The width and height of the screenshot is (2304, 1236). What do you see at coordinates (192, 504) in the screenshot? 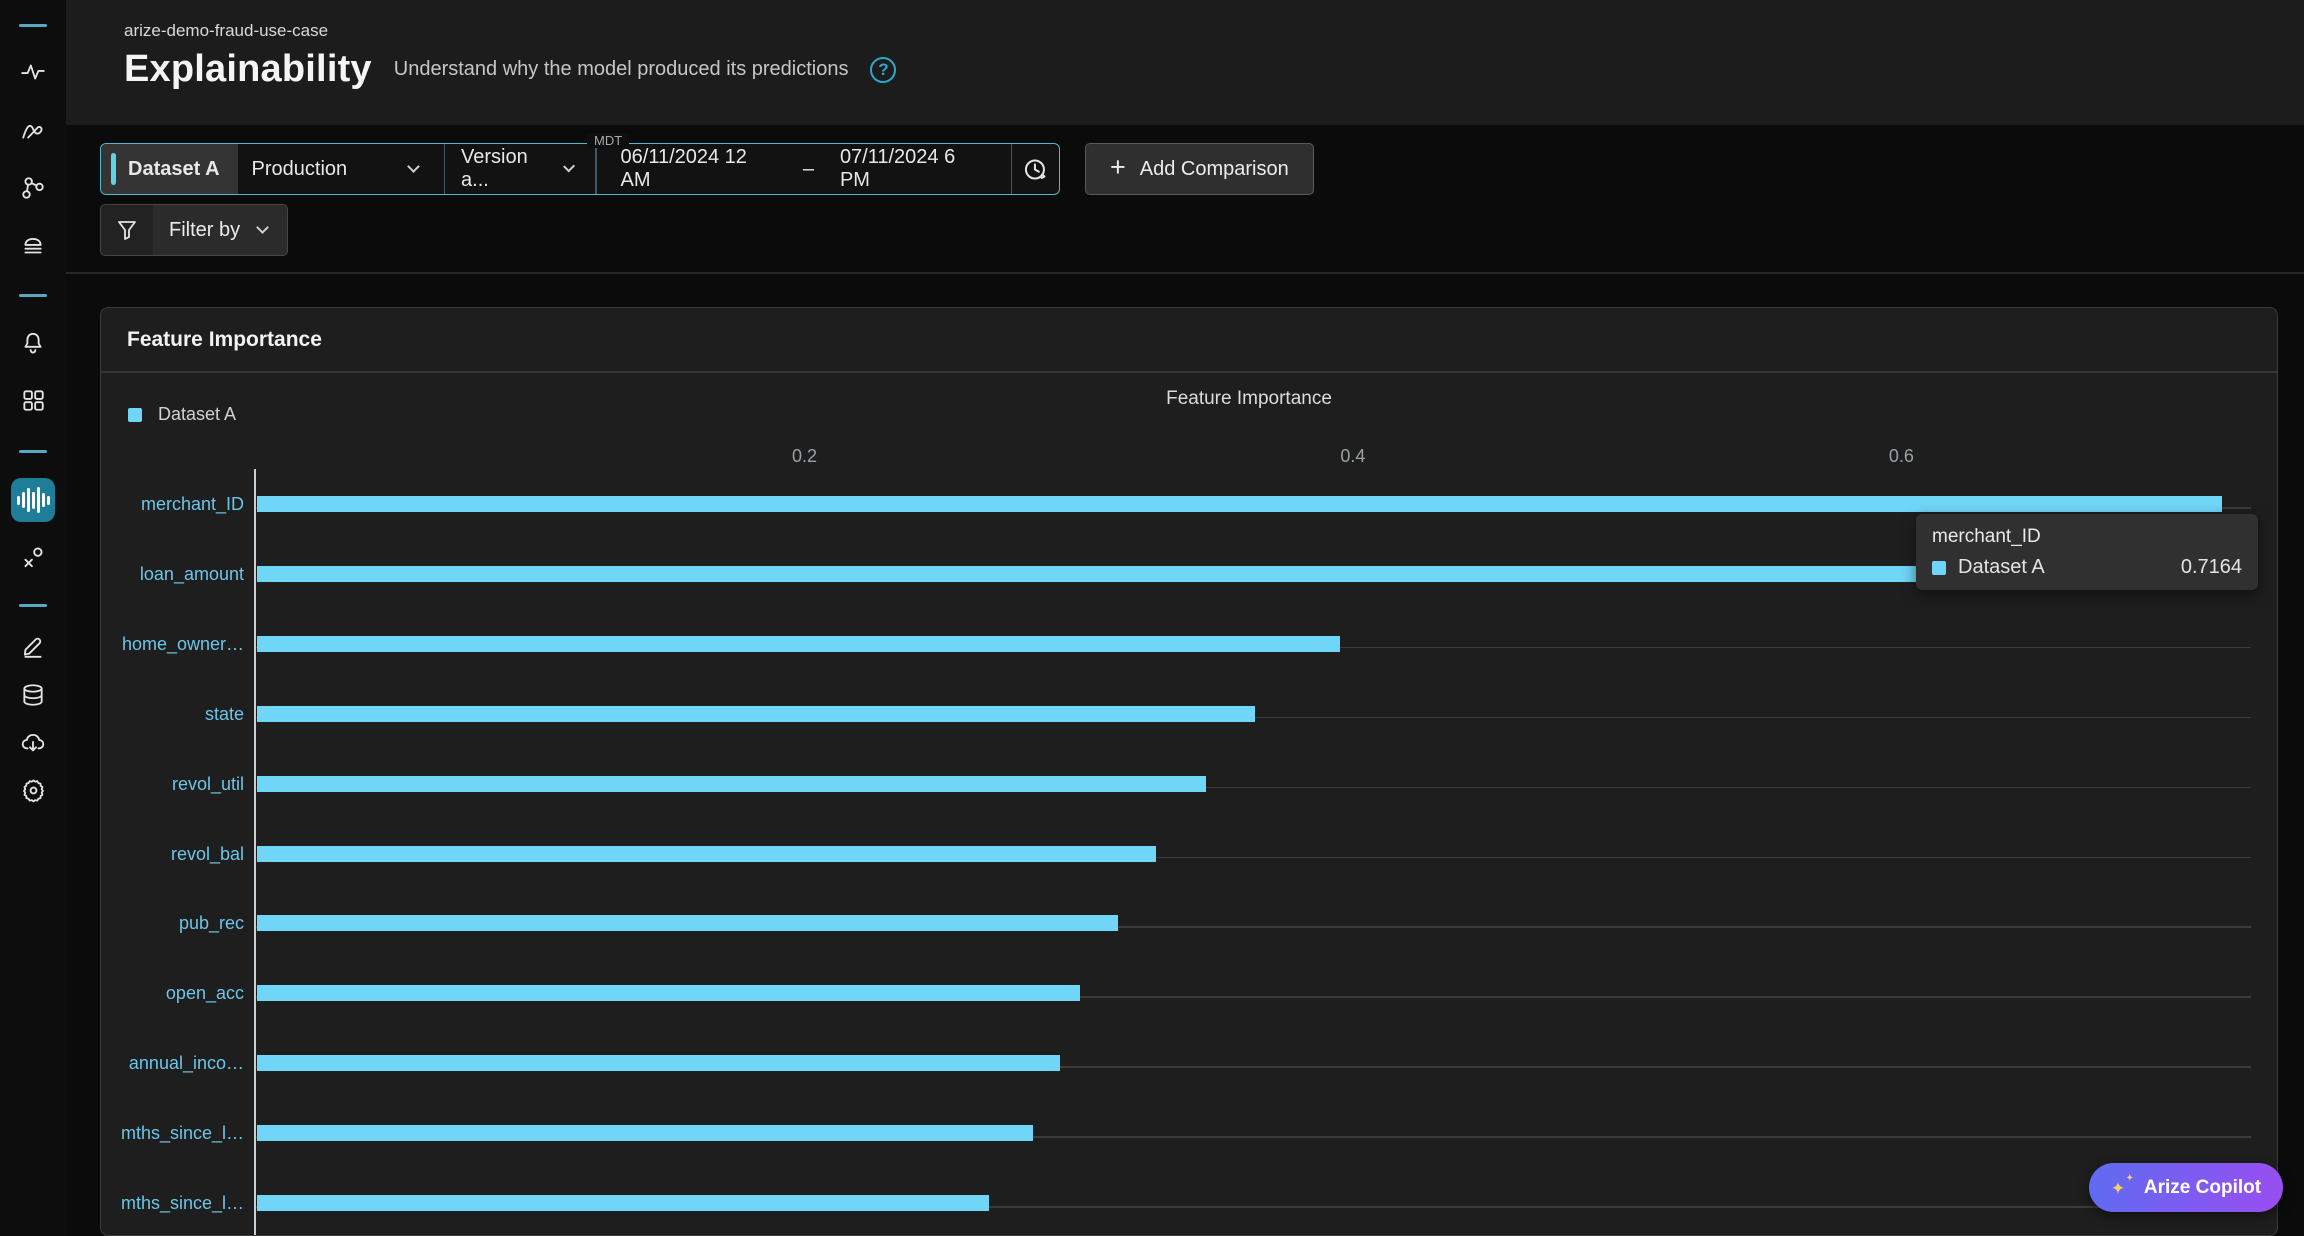
I see `feature-label: merchant_ID` at bounding box center [192, 504].